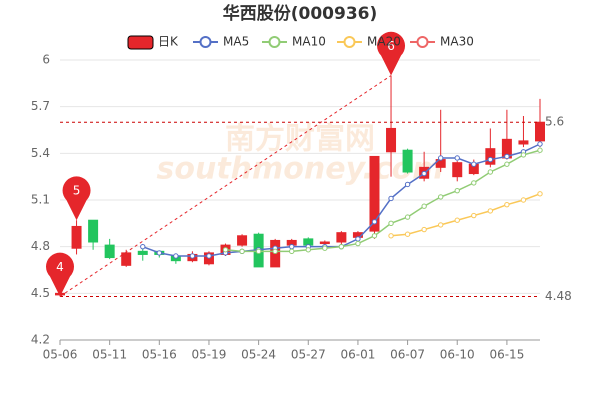 Image resolution: width=600 pixels, height=400 pixels. Describe the element at coordinates (457, 42) in the screenshot. I see `legend-label: MA30` at that location.